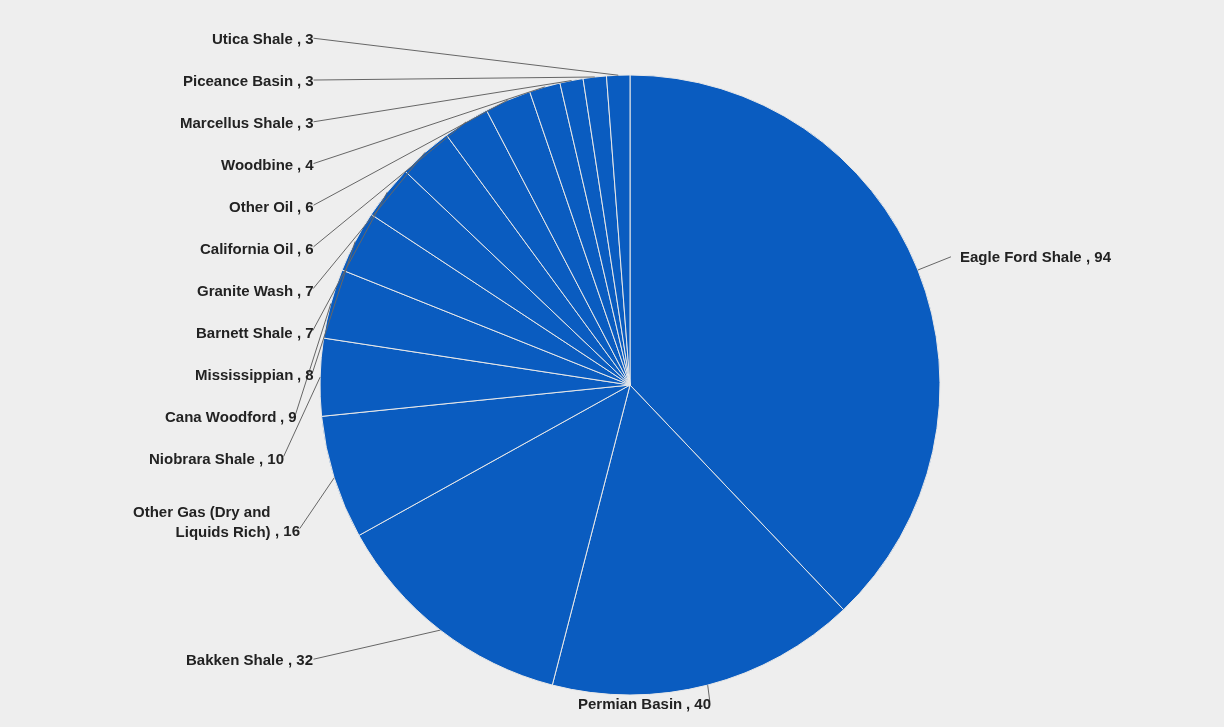 The image size is (1224, 727). I want to click on slice-label: Barnett Shale, so click(244, 332).